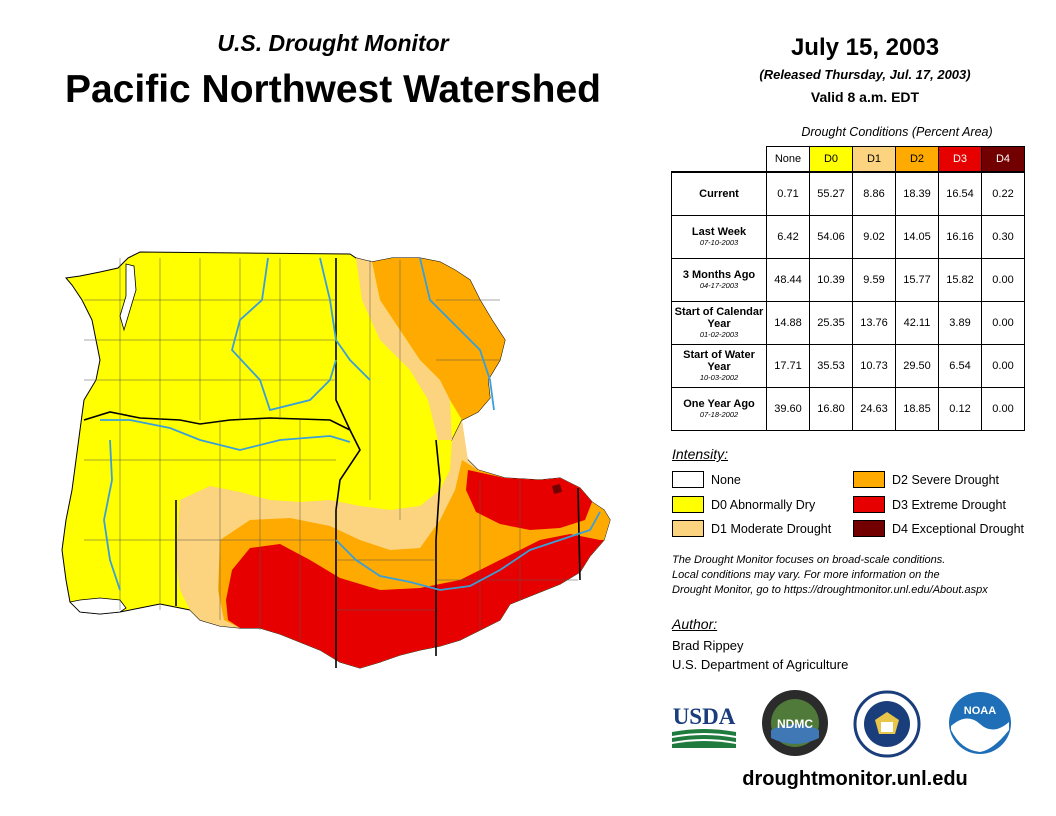 This screenshot has width=1056, height=816. What do you see at coordinates (917, 193) in the screenshot?
I see `table-cell: 18.39` at bounding box center [917, 193].